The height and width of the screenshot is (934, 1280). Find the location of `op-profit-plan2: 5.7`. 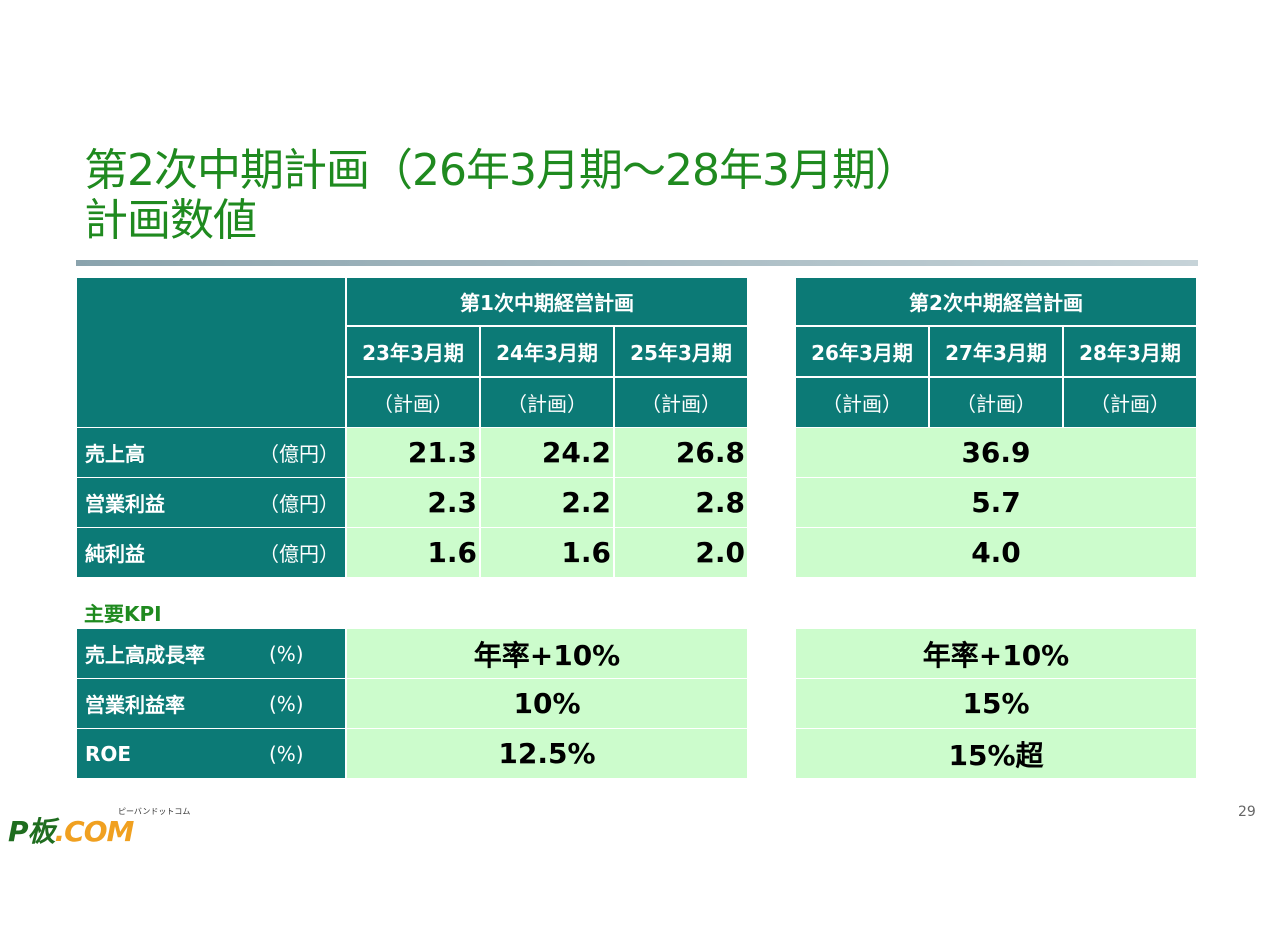

op-profit-plan2: 5.7 is located at coordinates (996, 502).